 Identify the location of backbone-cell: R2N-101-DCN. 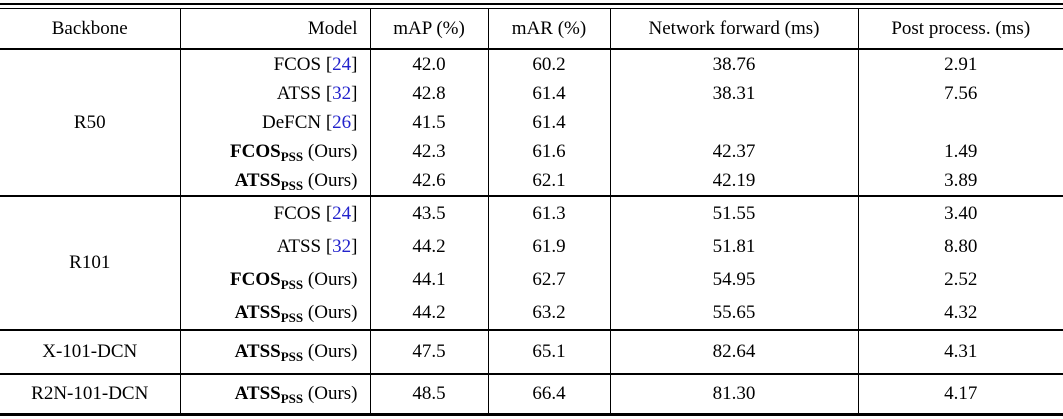
(90, 393).